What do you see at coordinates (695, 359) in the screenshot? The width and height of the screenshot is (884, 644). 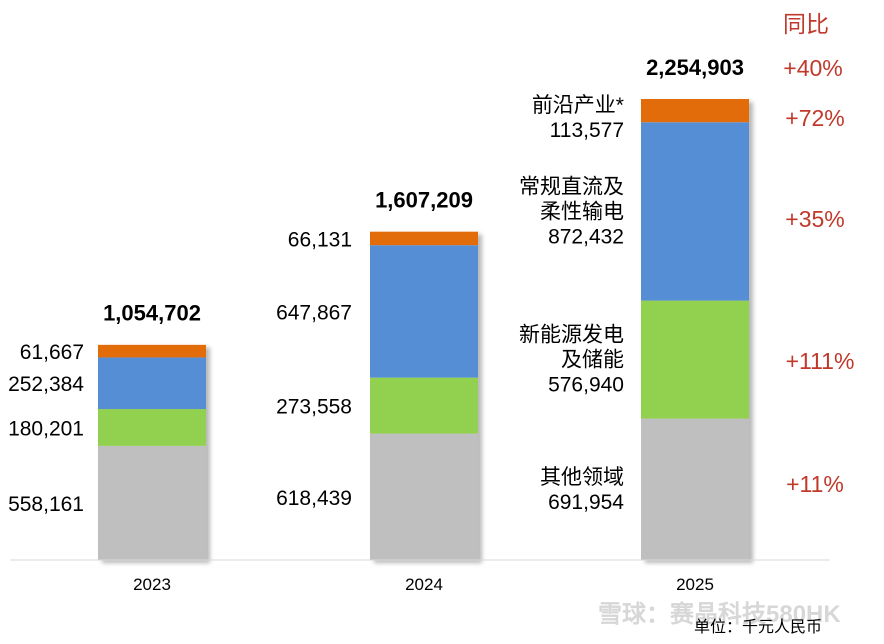 I see `bar-segment-new-energy-2025` at bounding box center [695, 359].